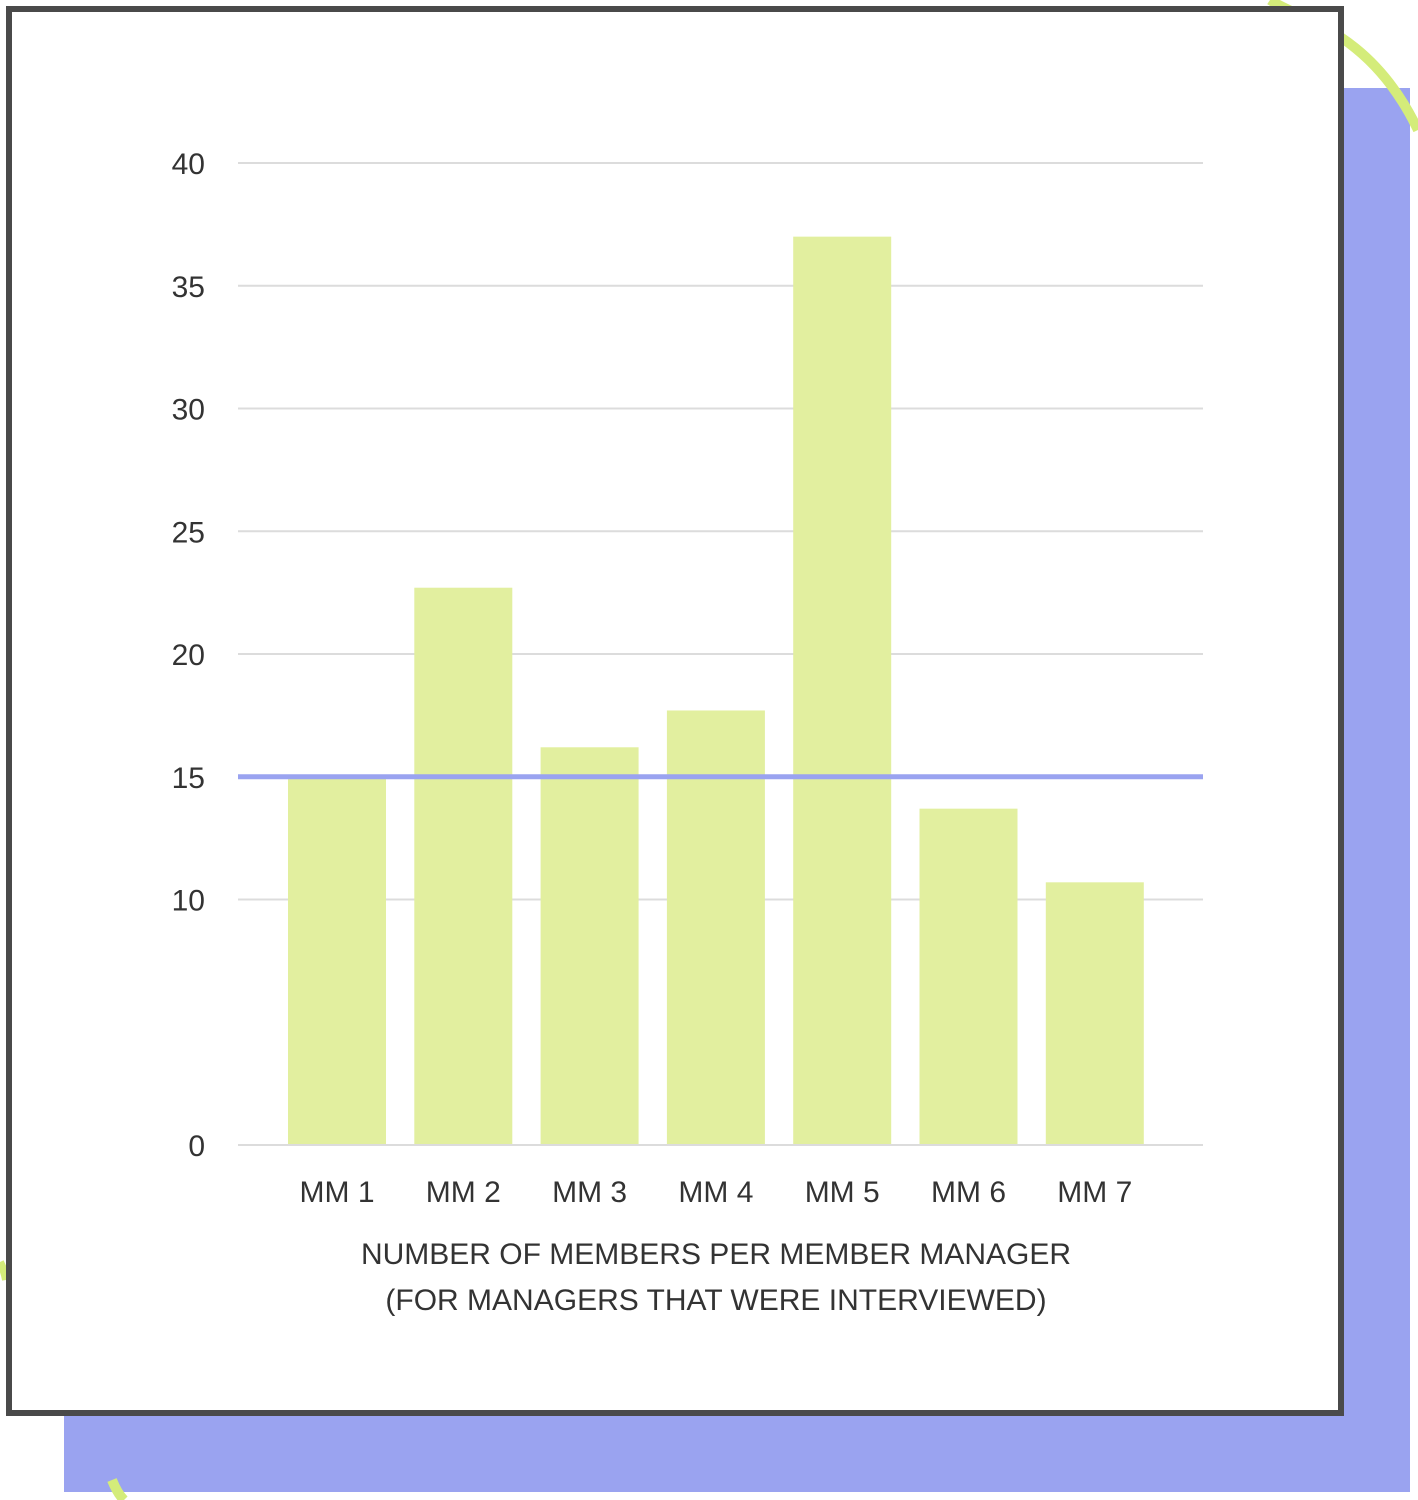 The width and height of the screenshot is (1418, 1500). Describe the element at coordinates (842, 1192) in the screenshot. I see `x-tick-label-5: MM 5` at that location.